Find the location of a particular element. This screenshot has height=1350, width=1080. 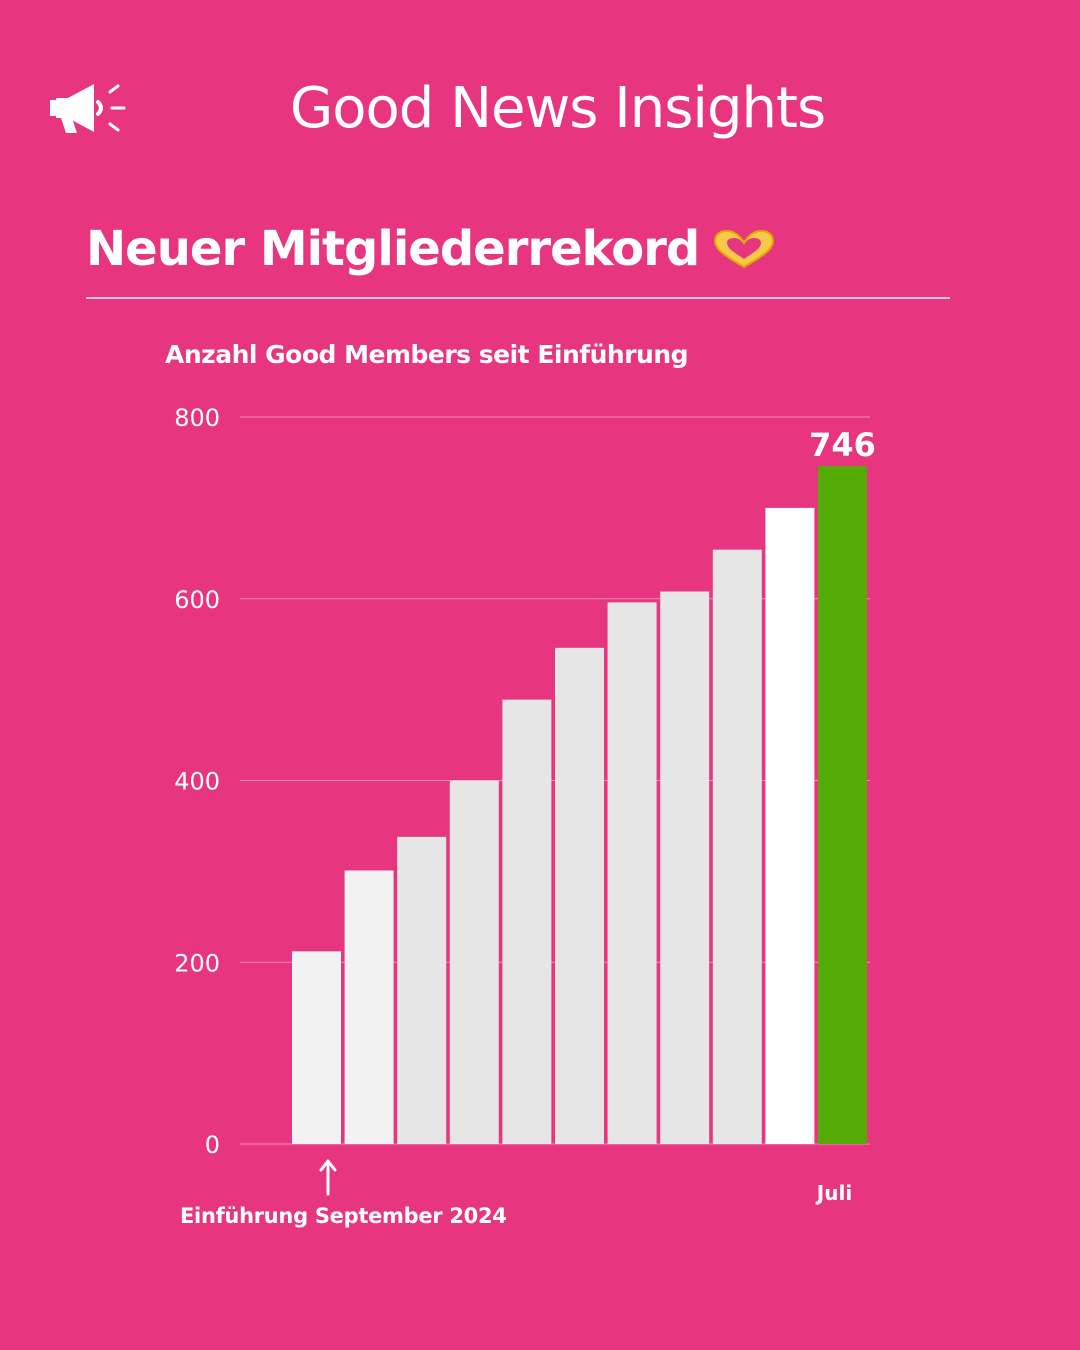

divider is located at coordinates (518, 298).